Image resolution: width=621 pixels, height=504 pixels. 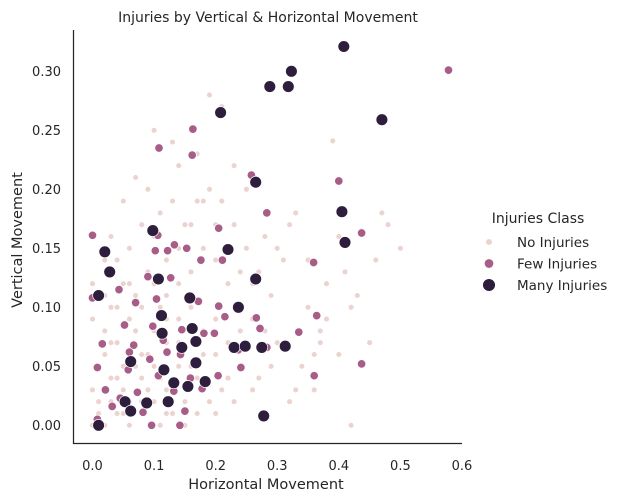 What do you see at coordinates (46, 131) in the screenshot?
I see `y-tick-label: 0.25` at bounding box center [46, 131].